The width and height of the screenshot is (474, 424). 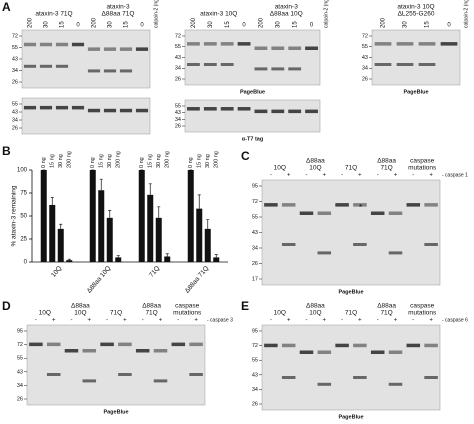 What do you see at coordinates (15, 128) in the screenshot?
I see `marker-label: 26` at bounding box center [15, 128].